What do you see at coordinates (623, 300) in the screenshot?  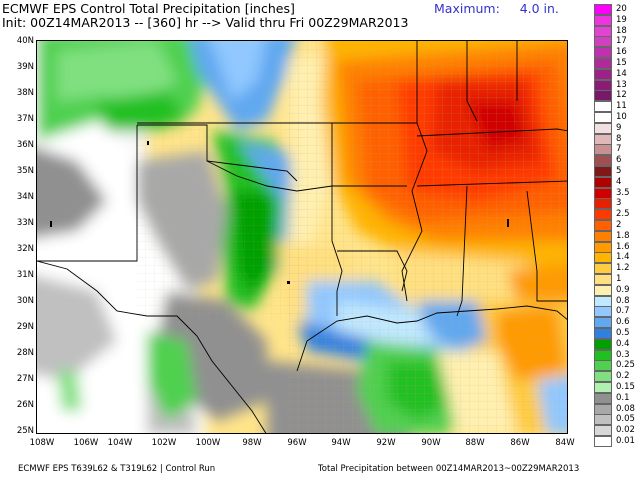 I see `legend-label: 0.8` at bounding box center [623, 300].